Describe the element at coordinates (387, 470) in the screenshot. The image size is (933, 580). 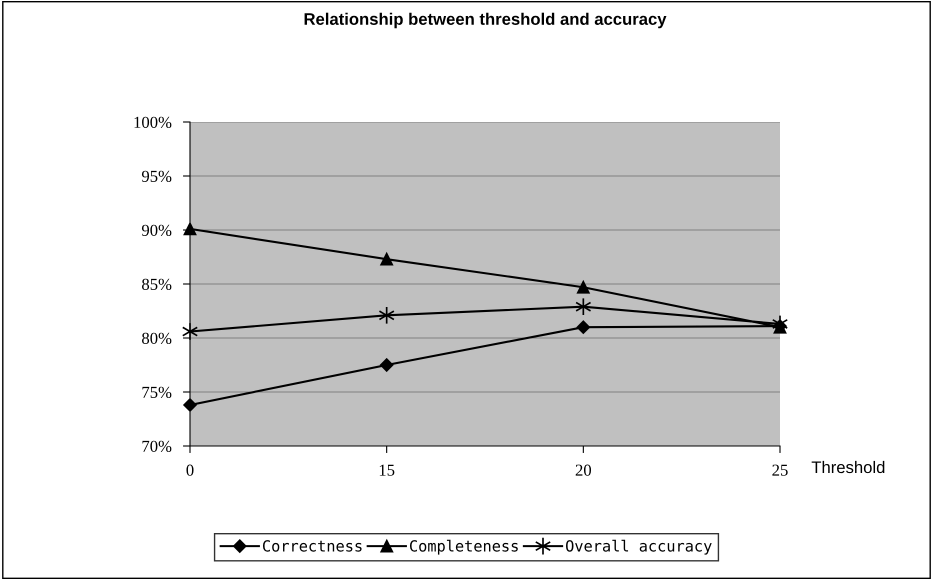
I see `x-tick-label: 15` at that location.